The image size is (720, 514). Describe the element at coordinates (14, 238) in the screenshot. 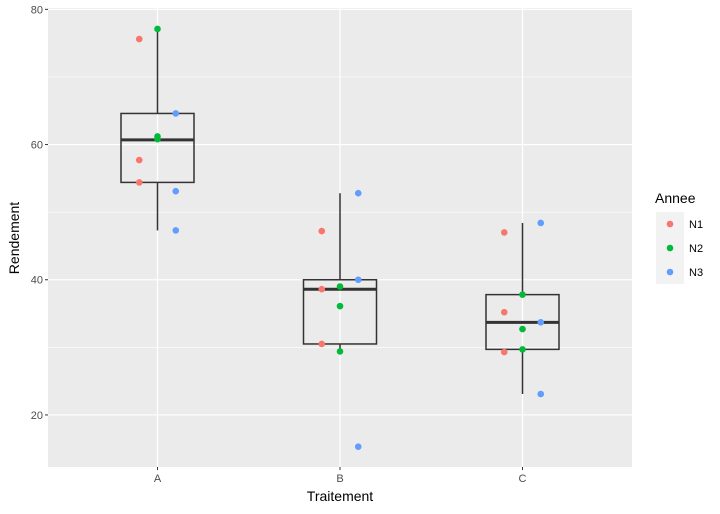

I see `y-axis-title: Rendement` at that location.